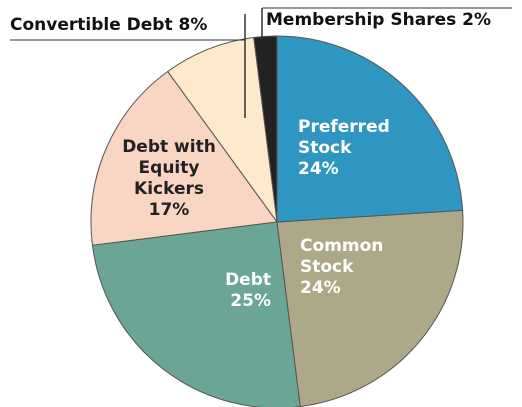 This screenshot has height=407, width=522. I want to click on slice-label: Debt with Equity Kickers 17%, so click(169, 179).